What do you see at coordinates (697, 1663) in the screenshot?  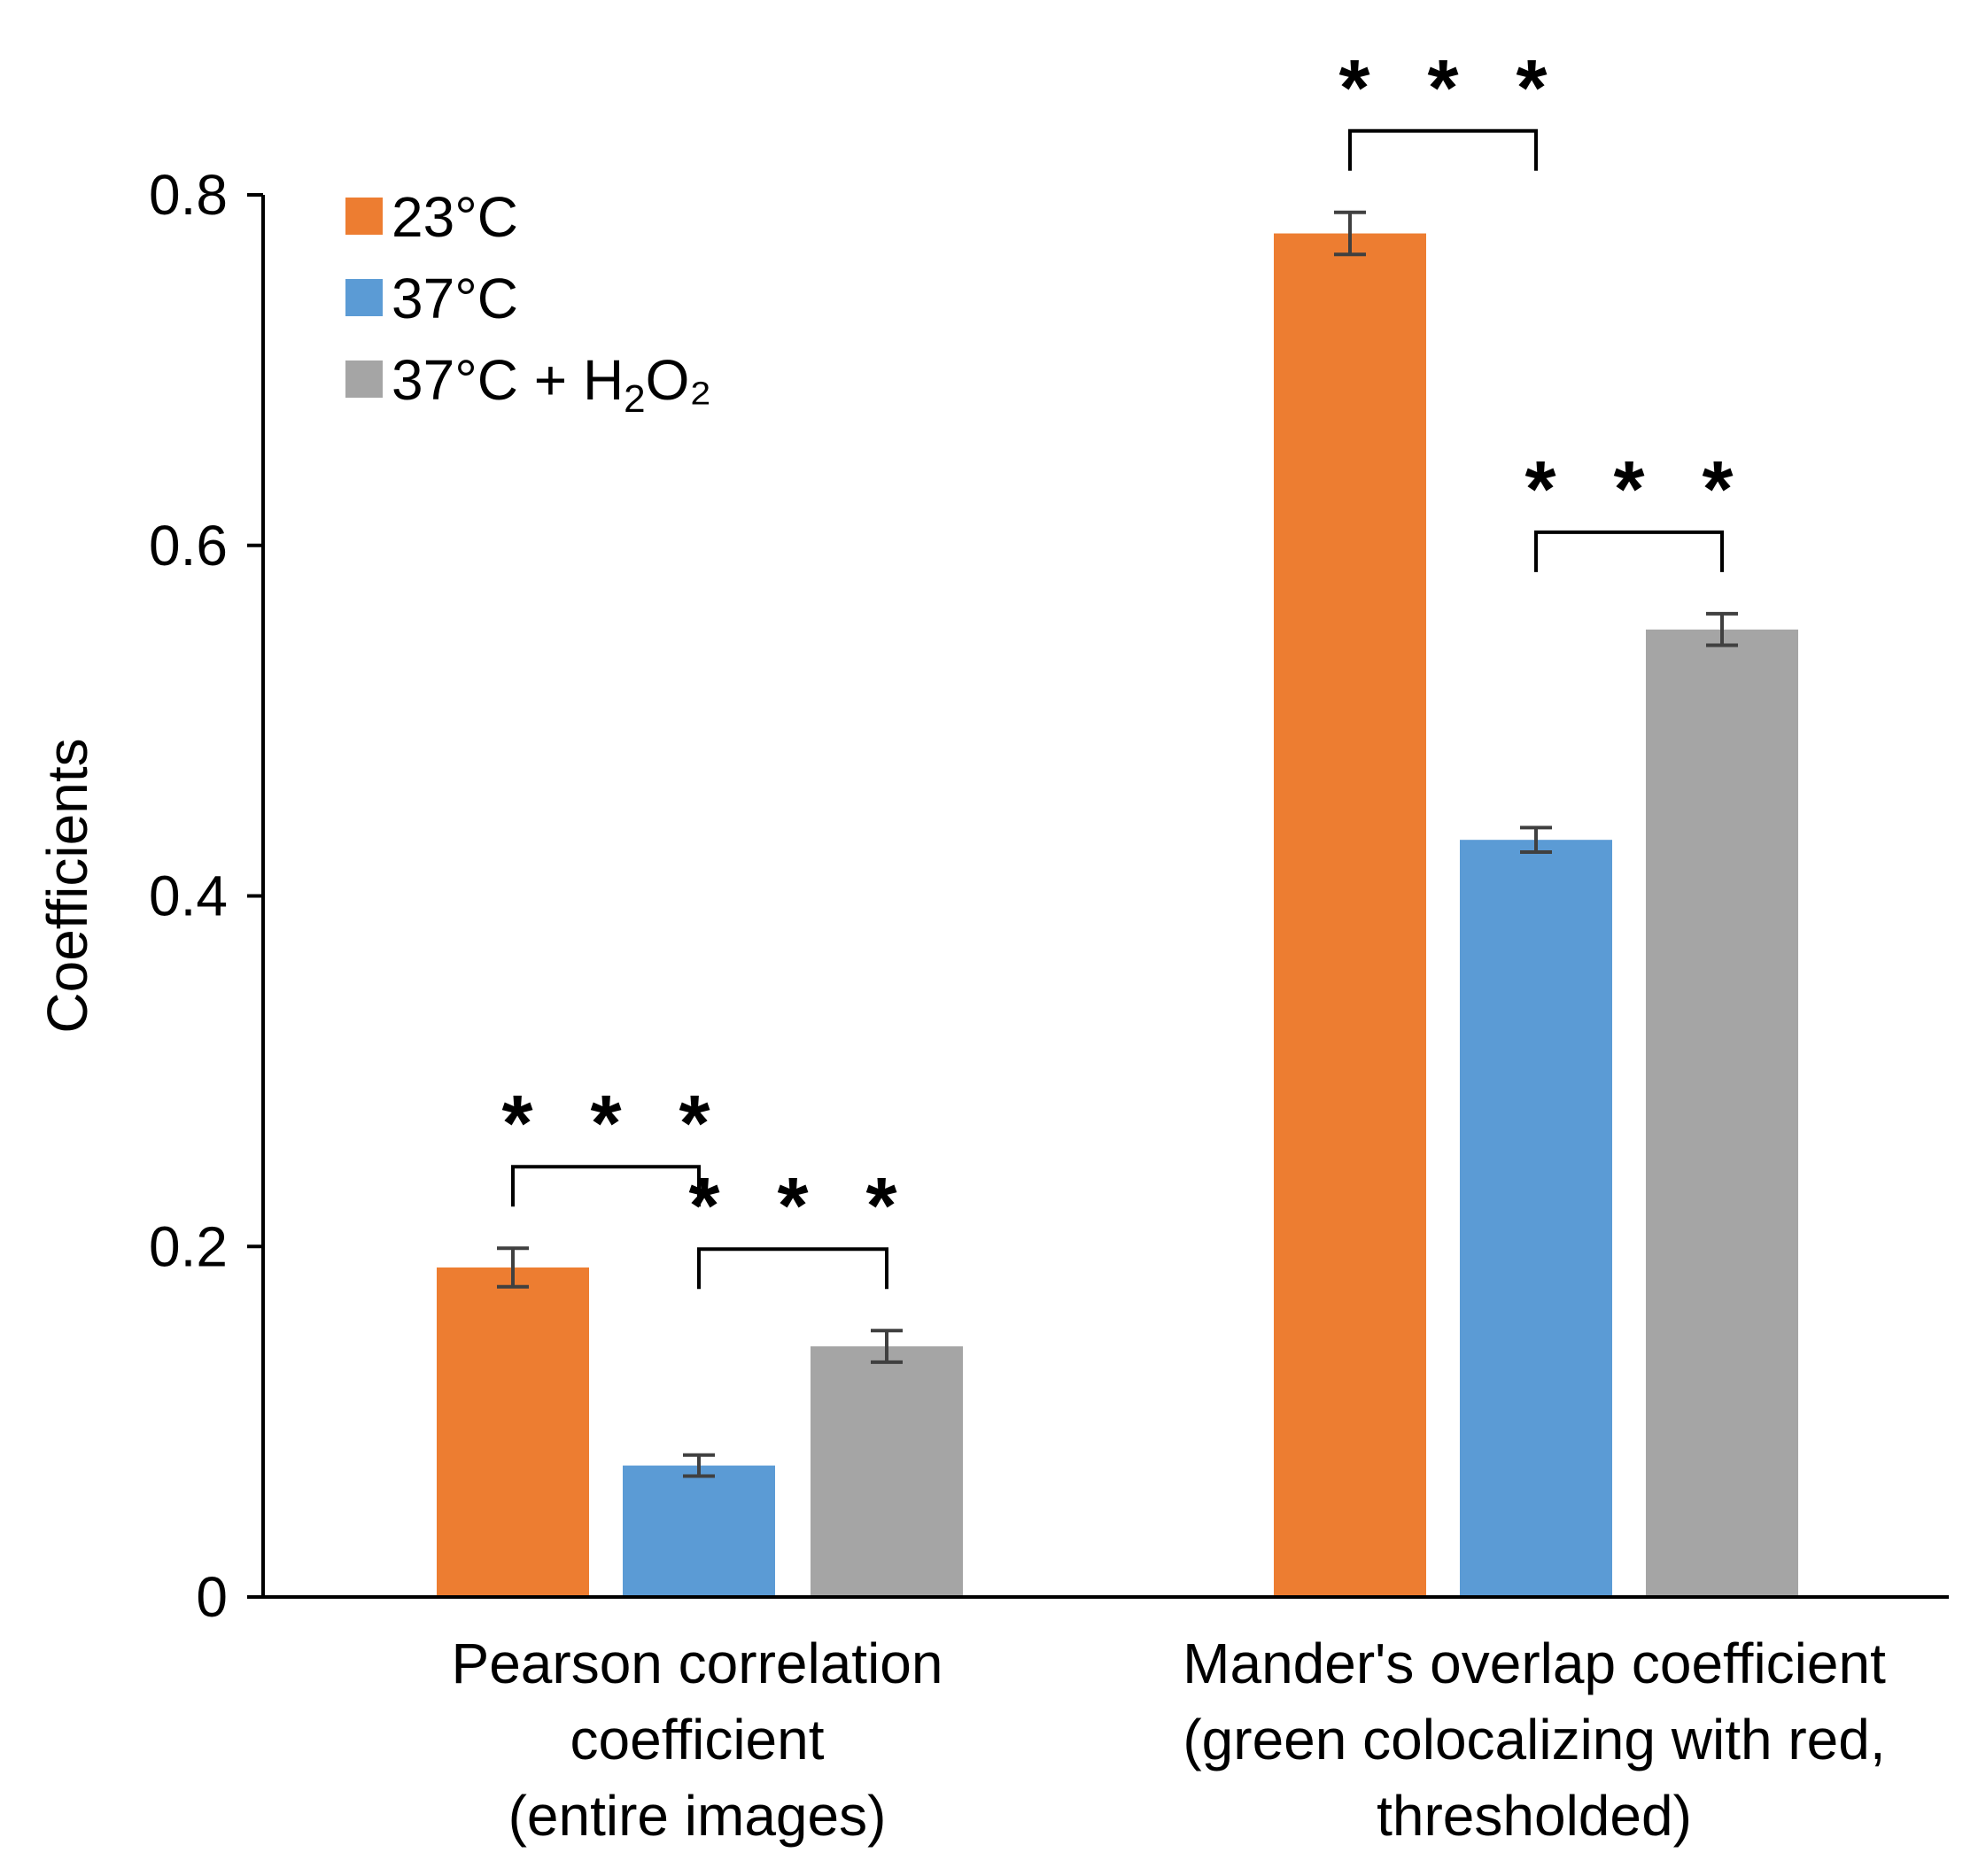 I see `x-category-label-line: Pearson correlation` at bounding box center [697, 1663].